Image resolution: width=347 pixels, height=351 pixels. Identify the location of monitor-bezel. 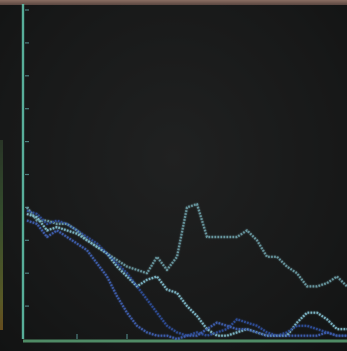
(173, 2).